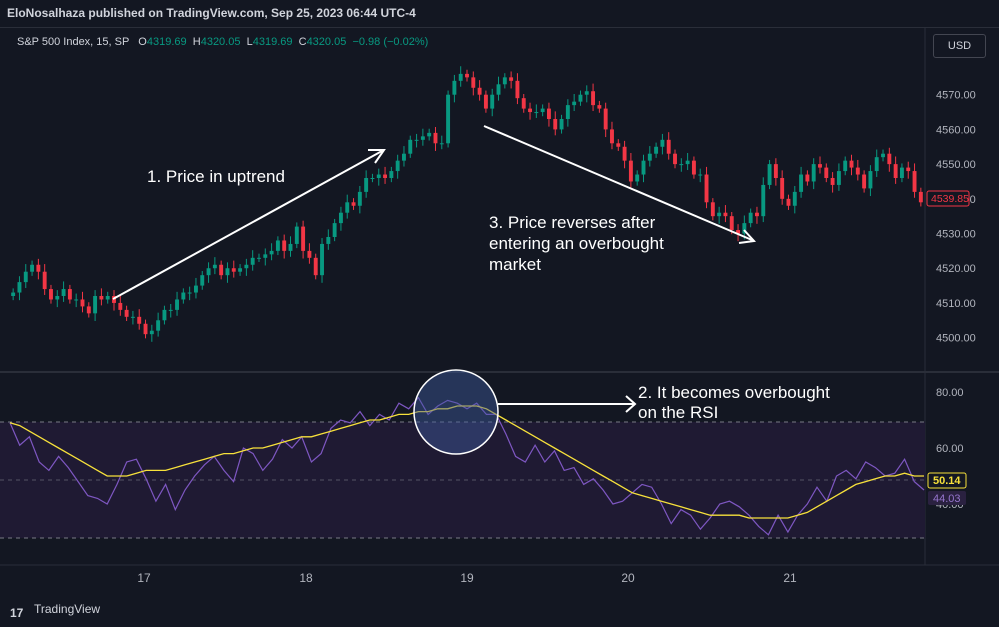  Describe the element at coordinates (17, 613) in the screenshot. I see `tradingview-logo-icon: 17` at that location.